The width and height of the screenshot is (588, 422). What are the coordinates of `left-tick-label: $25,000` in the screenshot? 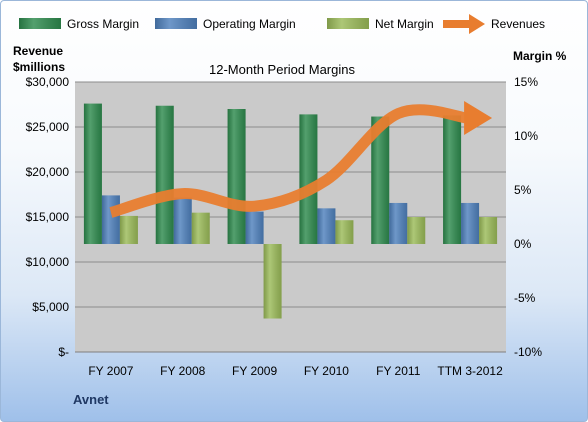 It's located at (48, 127).